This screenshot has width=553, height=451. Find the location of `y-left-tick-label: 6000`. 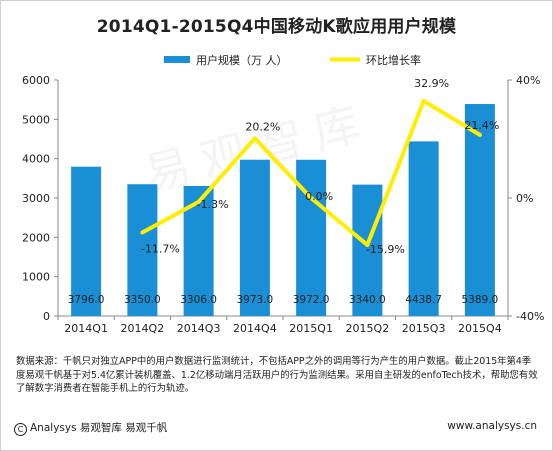

y-left-tick-label: 6000 is located at coordinates (36, 80).